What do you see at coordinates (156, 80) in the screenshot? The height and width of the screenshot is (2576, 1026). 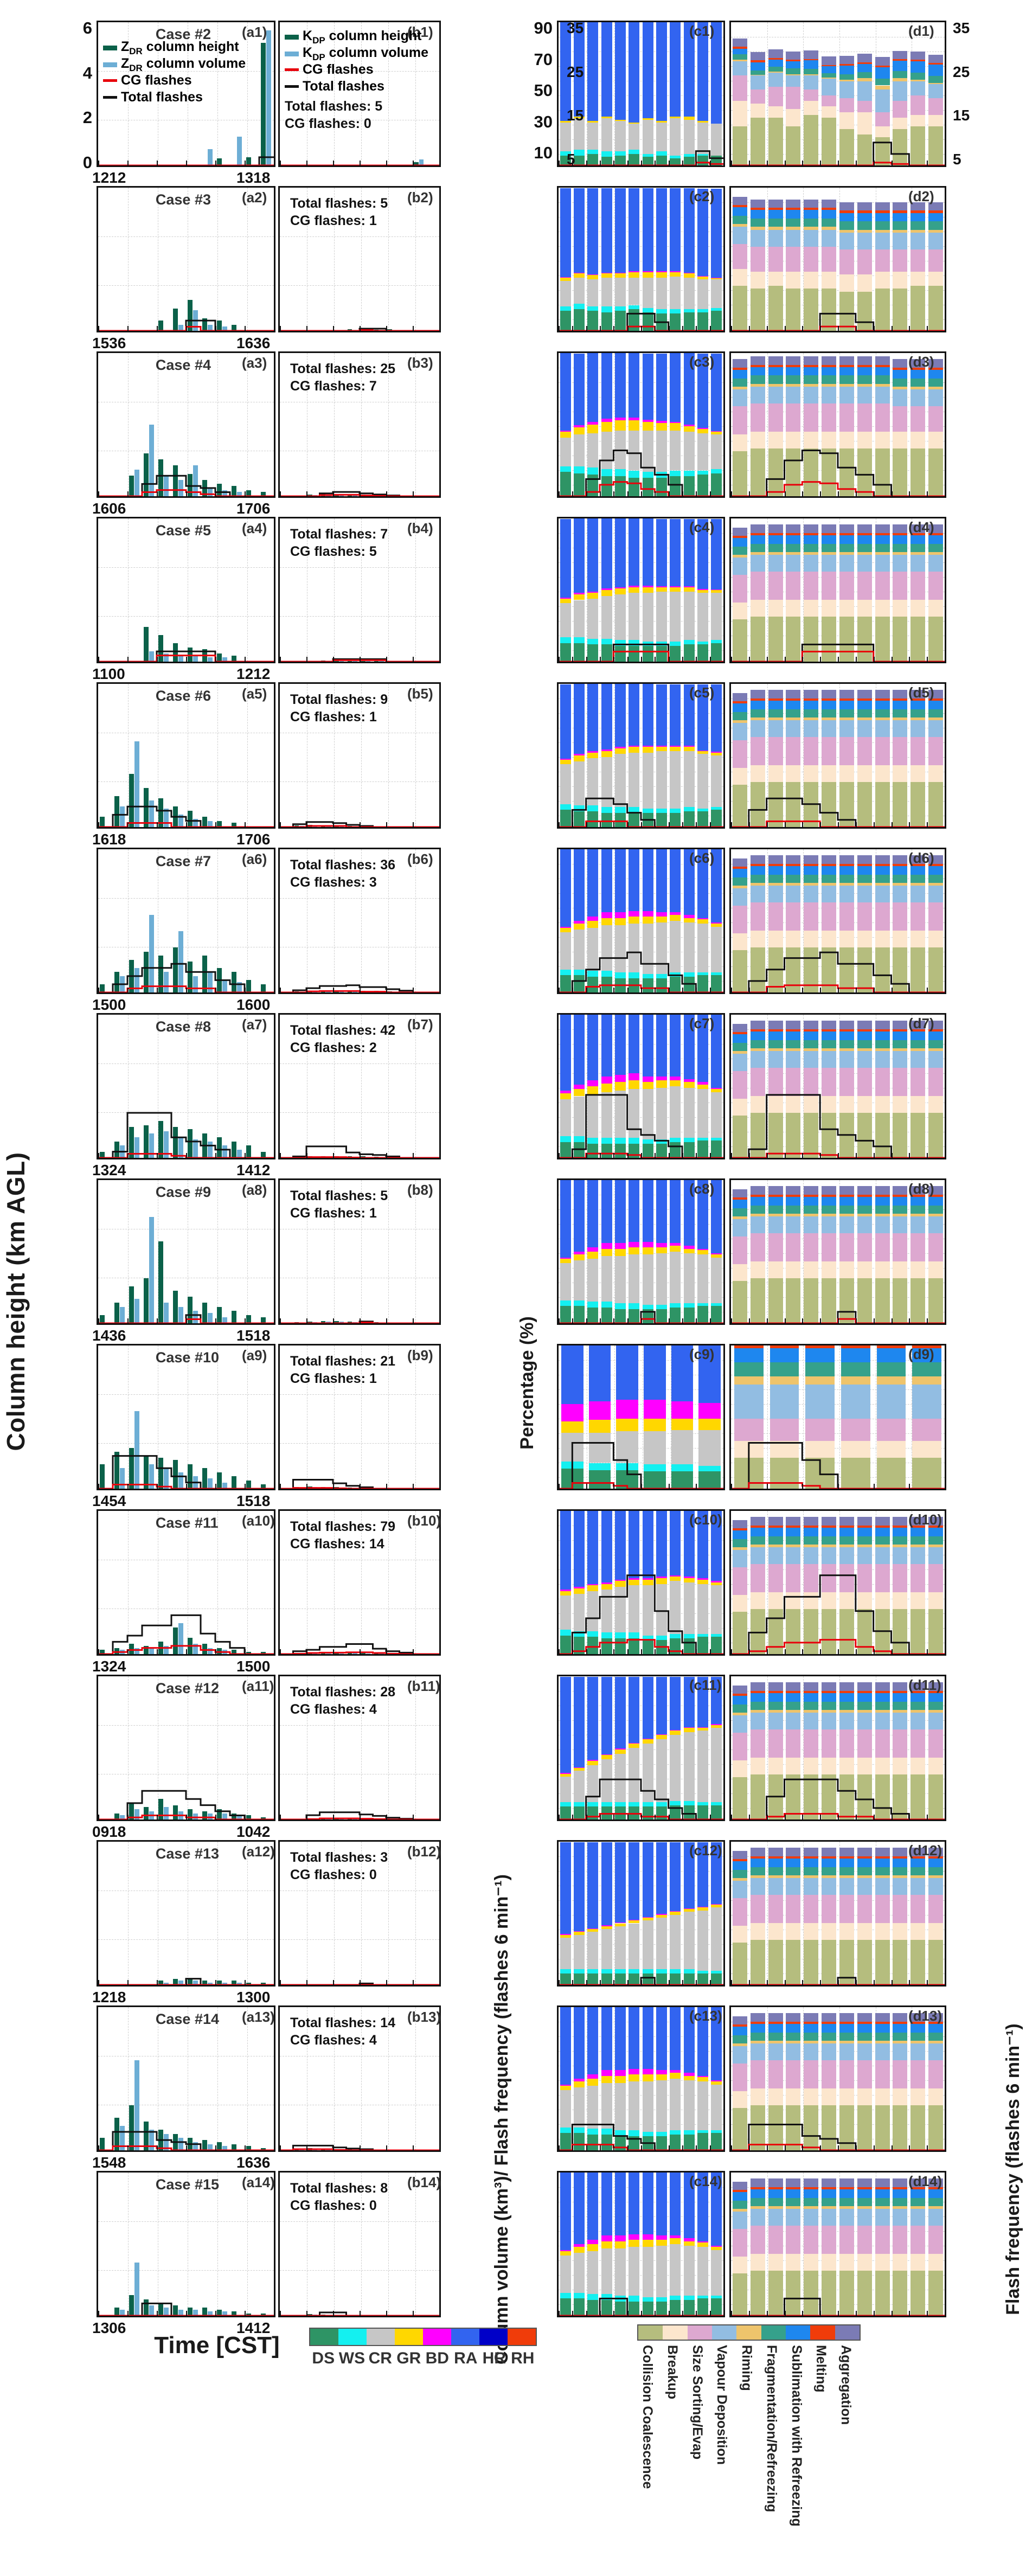 I see `legend-label: CG flashes` at bounding box center [156, 80].